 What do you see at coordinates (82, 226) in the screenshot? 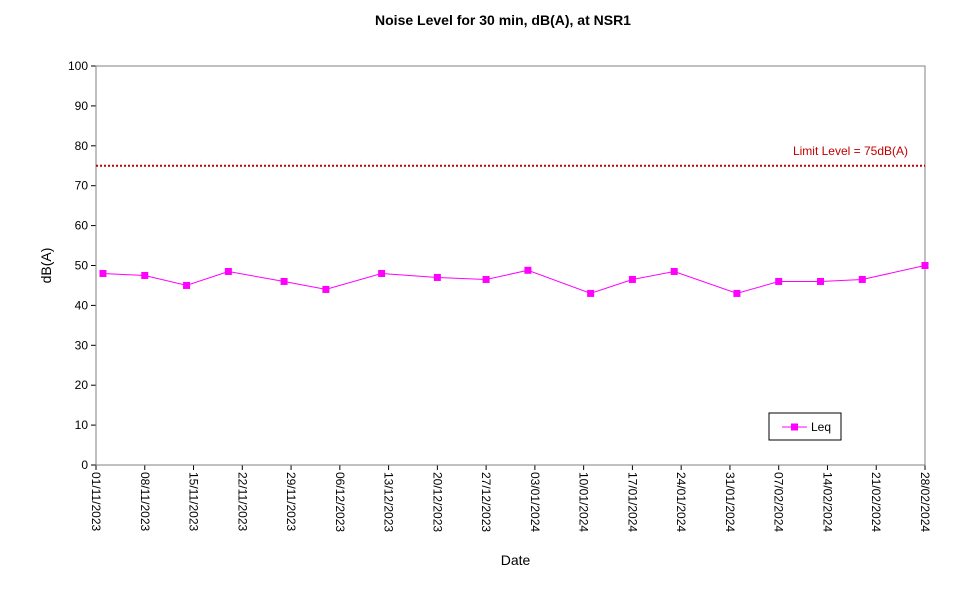
I see `y-tick-label: 60` at bounding box center [82, 226].